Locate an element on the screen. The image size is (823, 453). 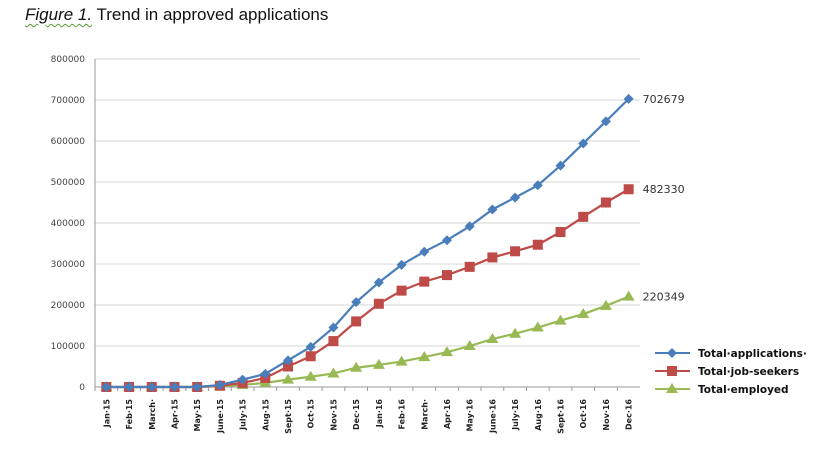
x-tick-label: Nov·15 is located at coordinates (333, 415).